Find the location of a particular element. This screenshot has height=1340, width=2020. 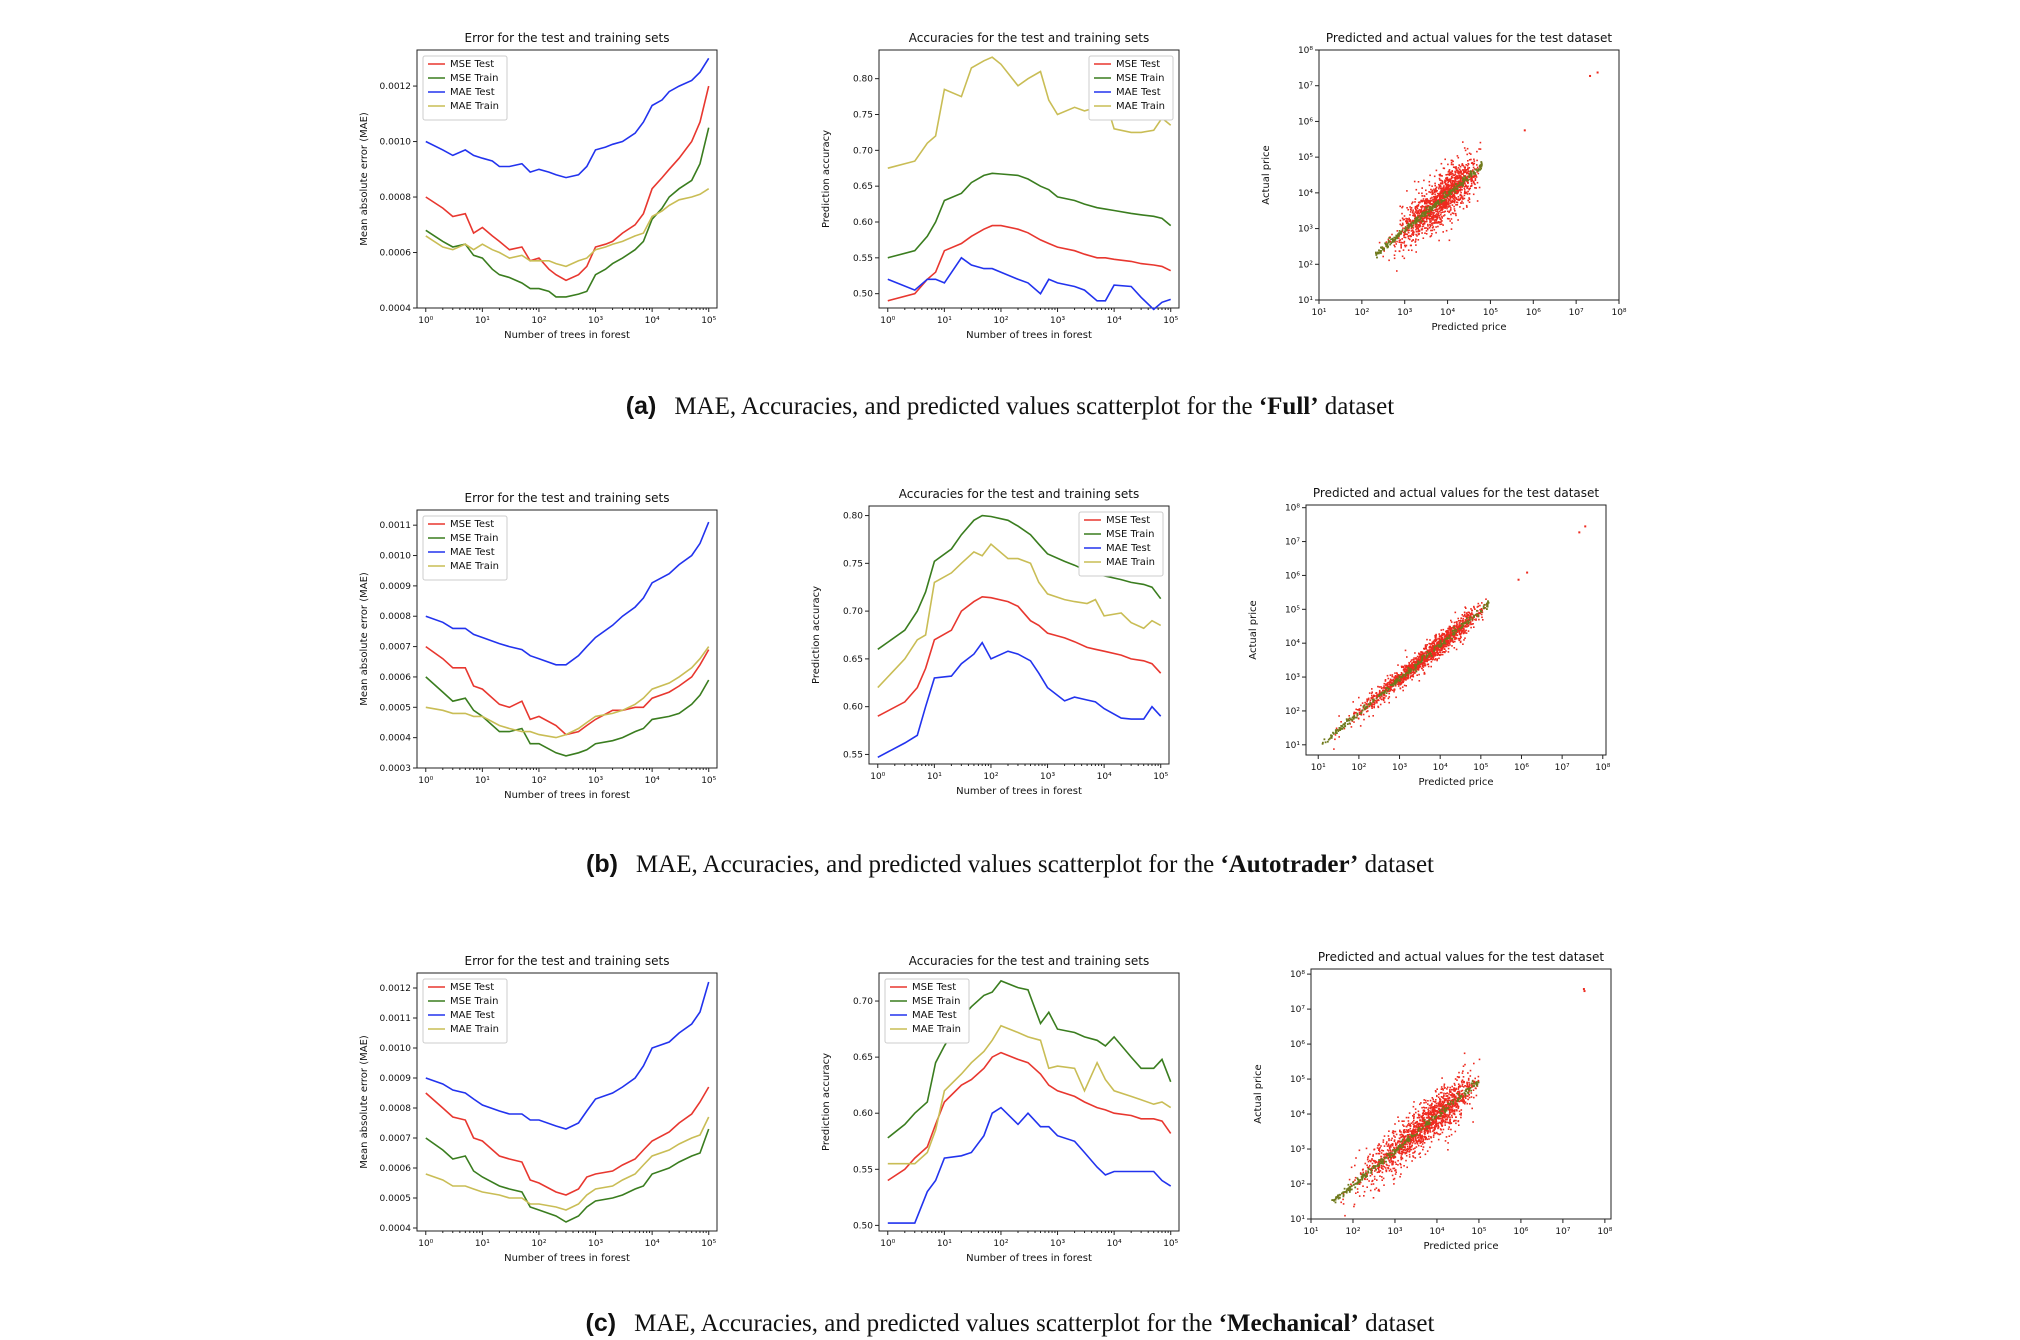

scatter-outlier is located at coordinates (1527, 572).